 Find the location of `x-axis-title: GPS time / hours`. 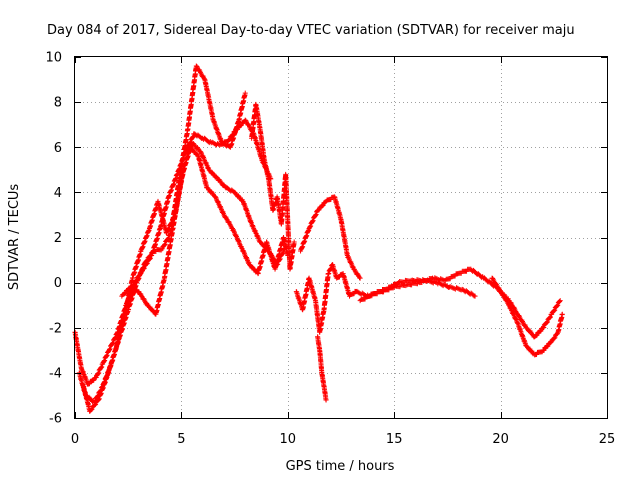

x-axis-title: GPS time / hours is located at coordinates (340, 466).